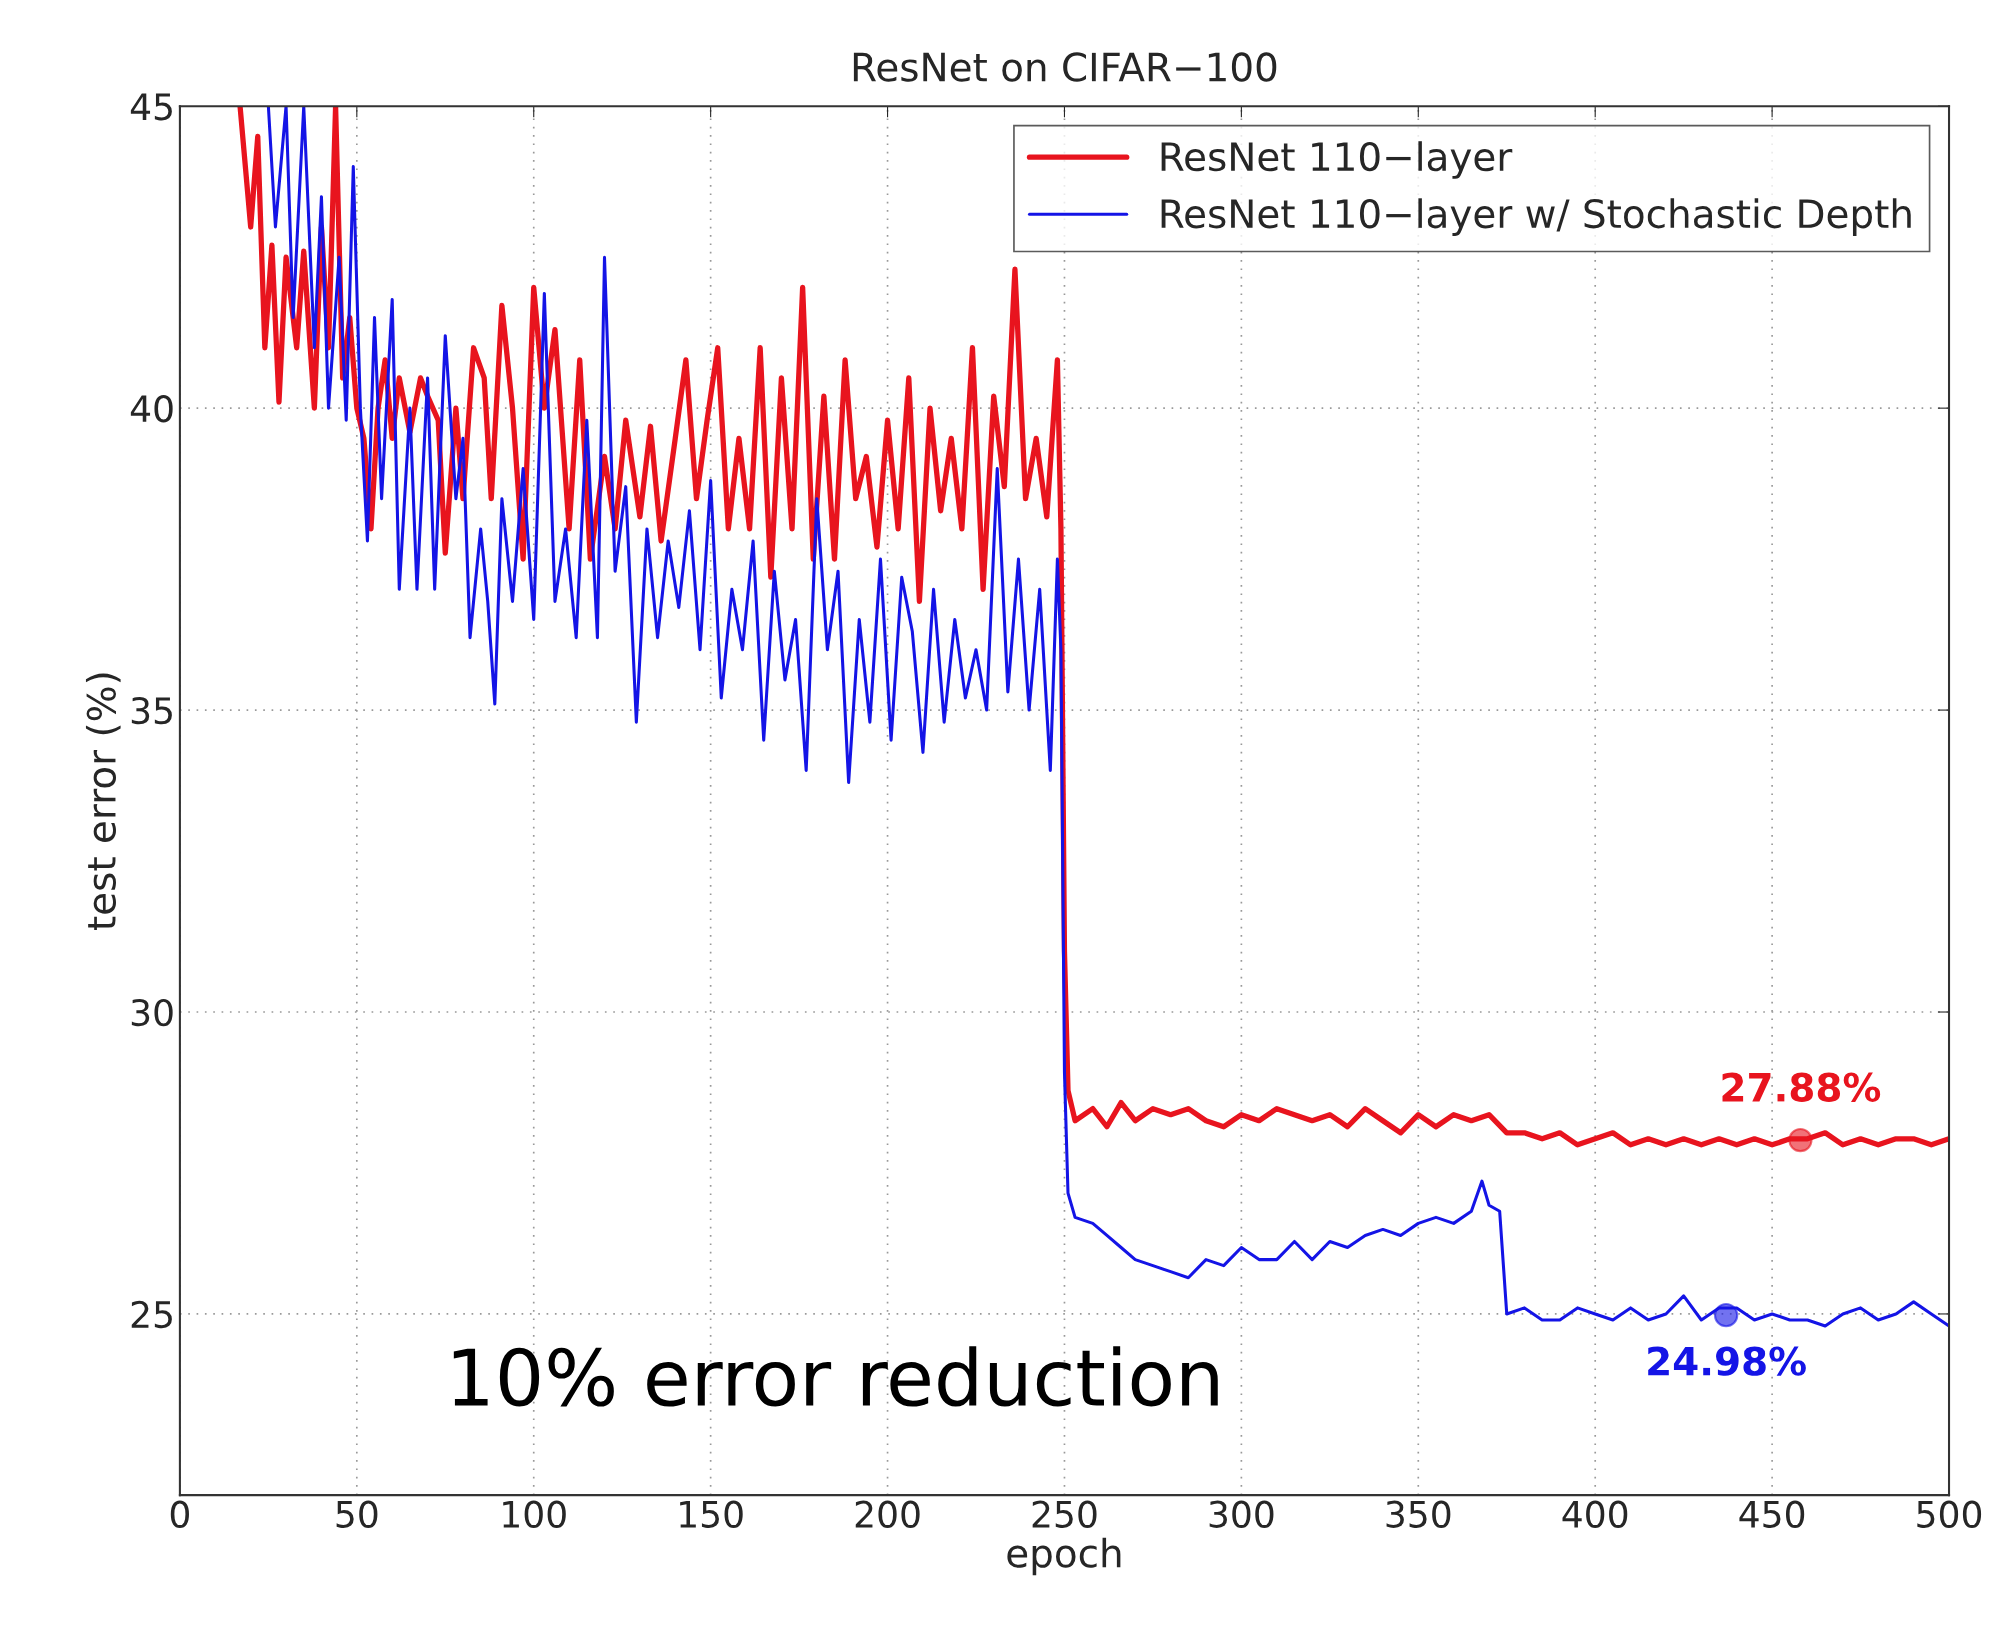 Image resolution: width=1999 pixels, height=1634 pixels. Describe the element at coordinates (179, 1514) in the screenshot. I see `x-tick-label: 0` at that location.